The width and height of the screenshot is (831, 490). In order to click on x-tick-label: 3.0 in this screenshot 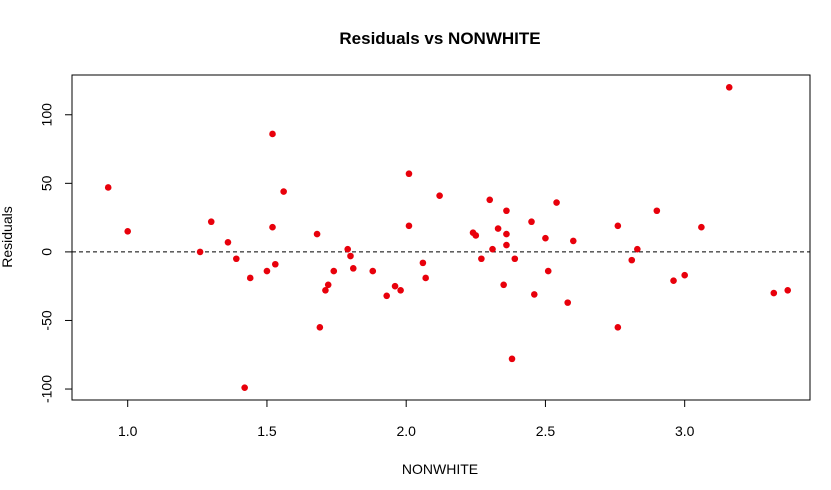, I will do `click(685, 431)`.